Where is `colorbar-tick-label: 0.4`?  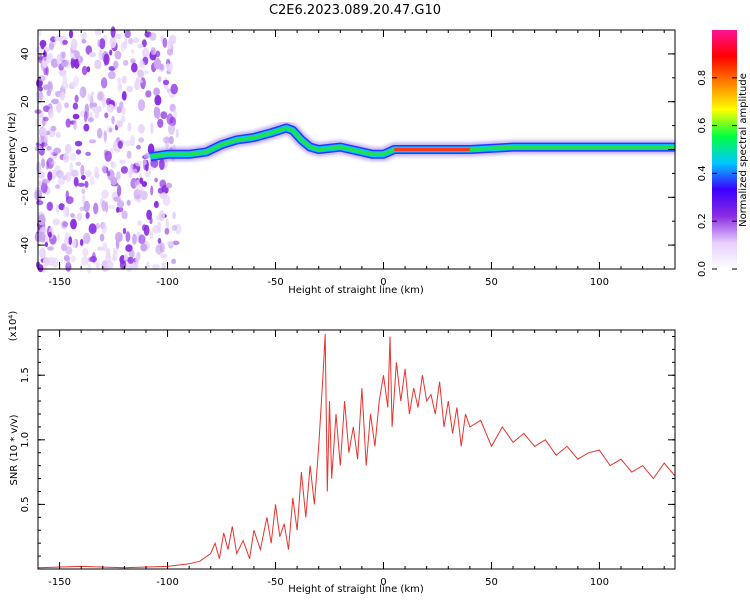 colorbar-tick-label: 0.4 is located at coordinates (702, 173).